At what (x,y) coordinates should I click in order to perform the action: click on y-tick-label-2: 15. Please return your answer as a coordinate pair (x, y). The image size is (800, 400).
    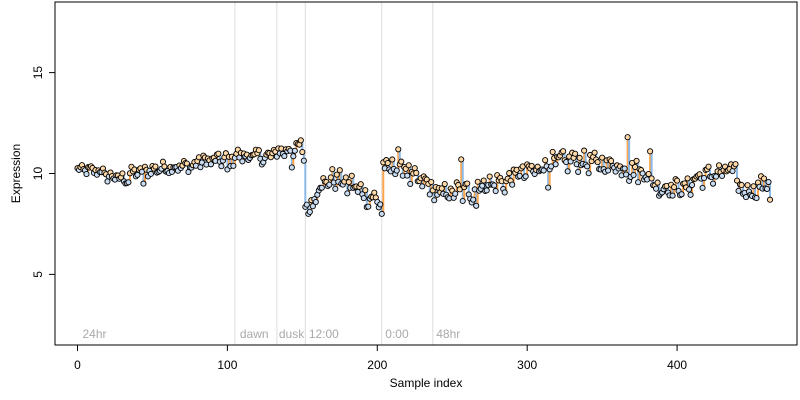
    Looking at the image, I should click on (38, 73).